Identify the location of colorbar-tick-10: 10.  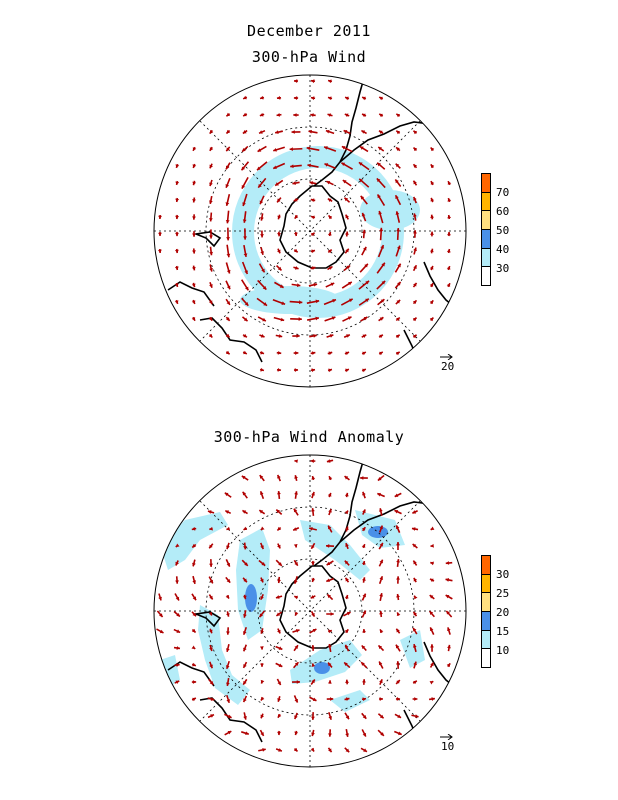
(503, 650).